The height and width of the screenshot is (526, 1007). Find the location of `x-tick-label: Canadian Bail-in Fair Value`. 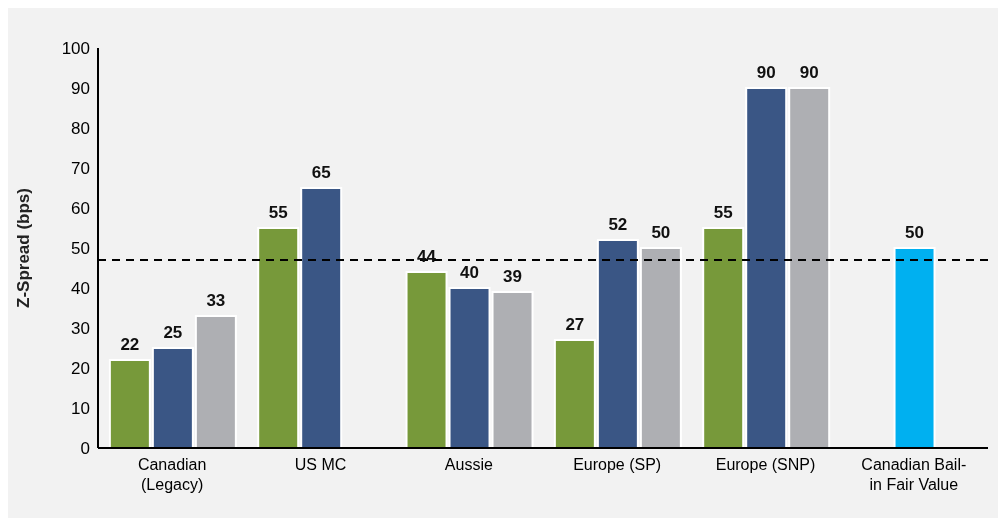

x-tick-label: Canadian Bail-in Fair Value is located at coordinates (914, 474).